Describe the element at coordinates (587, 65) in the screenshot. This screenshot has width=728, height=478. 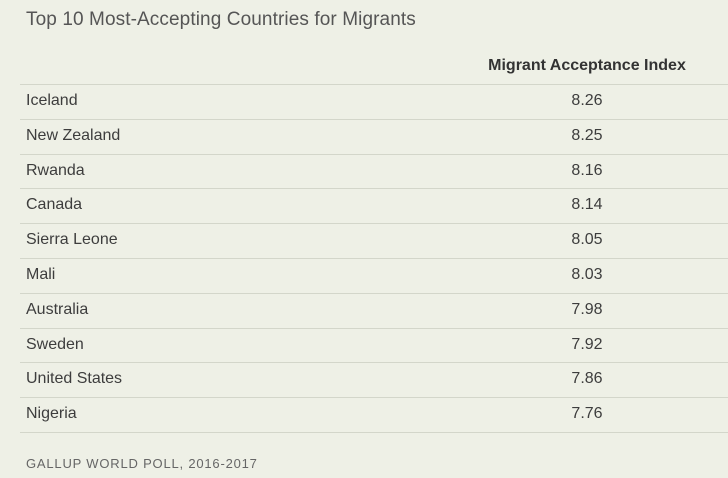
I see `column-header-index: Migrant Acceptance Index` at that location.